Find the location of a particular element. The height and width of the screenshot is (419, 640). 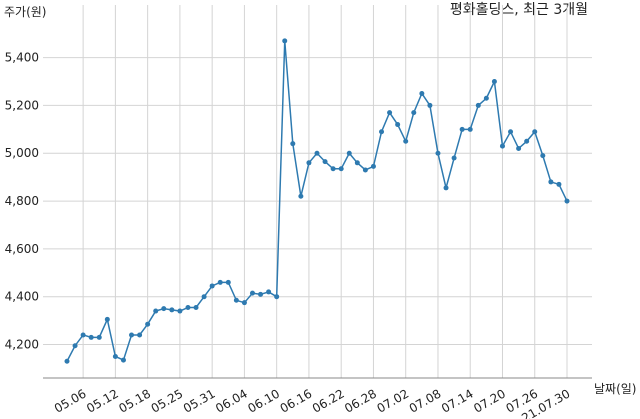

x-tick-label: 05.25 is located at coordinates (167, 400).